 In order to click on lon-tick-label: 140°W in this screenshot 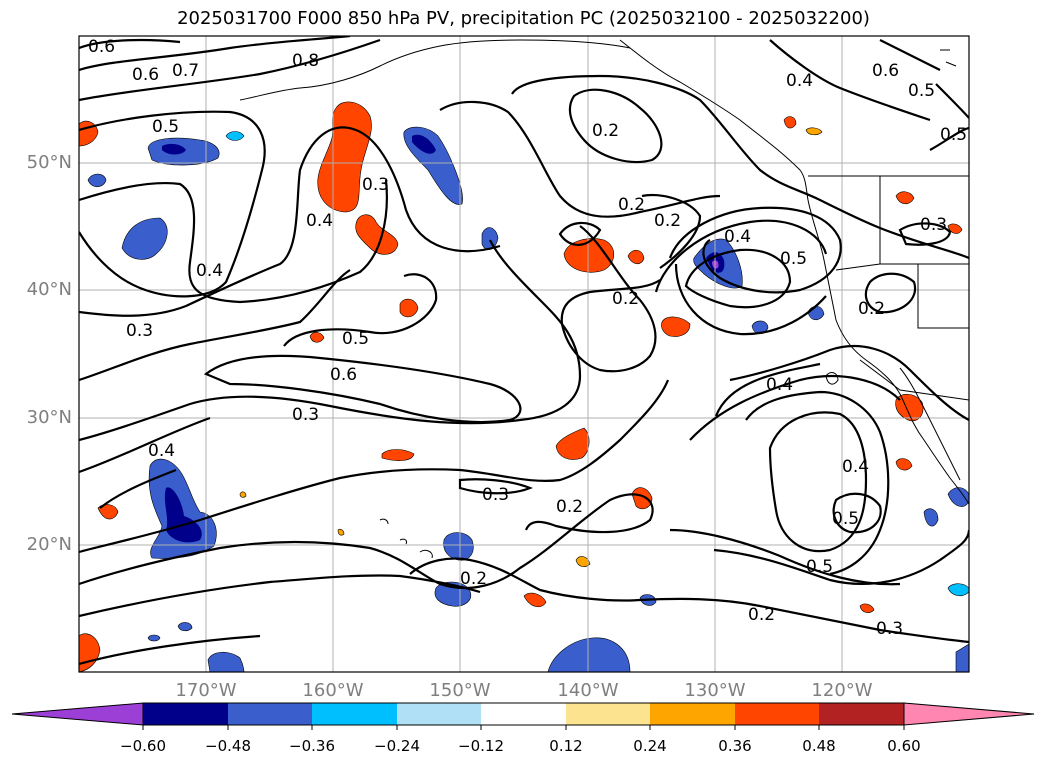, I will do `click(588, 690)`.